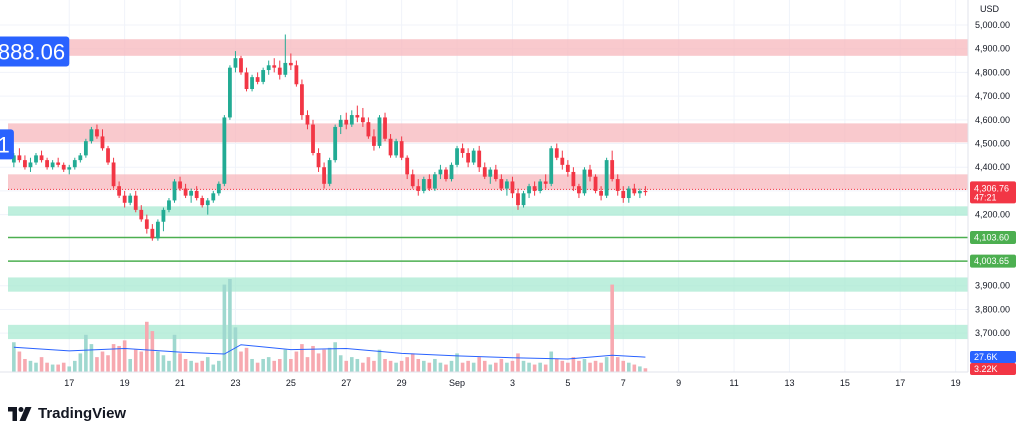 Image resolution: width=1024 pixels, height=437 pixels. What do you see at coordinates (488, 47) in the screenshot?
I see `resistance-zone` at bounding box center [488, 47].